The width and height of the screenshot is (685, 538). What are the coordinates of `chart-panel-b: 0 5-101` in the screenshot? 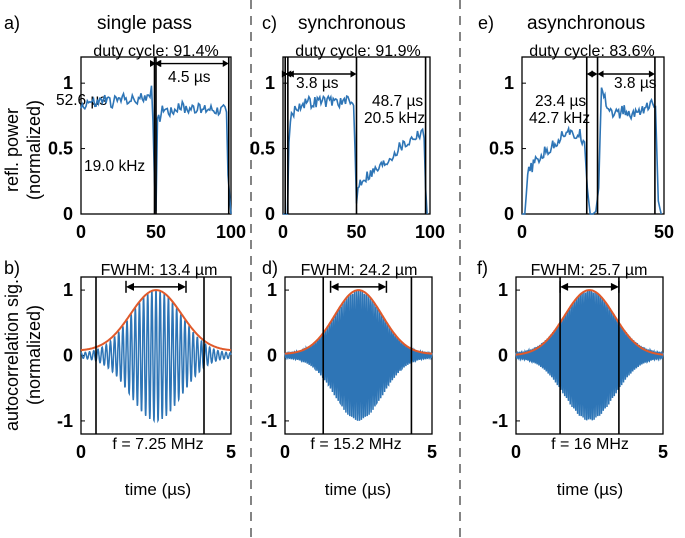 It's located at (146, 369).